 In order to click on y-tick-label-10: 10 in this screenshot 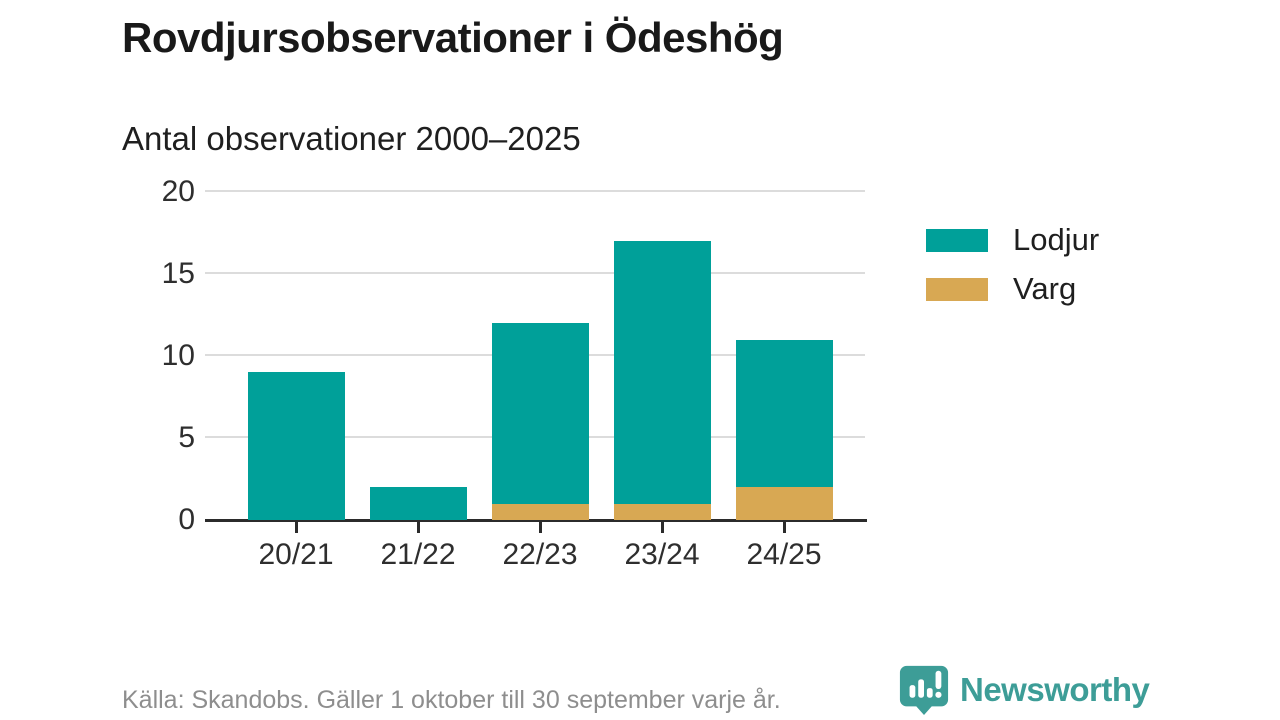, I will do `click(178, 355)`.